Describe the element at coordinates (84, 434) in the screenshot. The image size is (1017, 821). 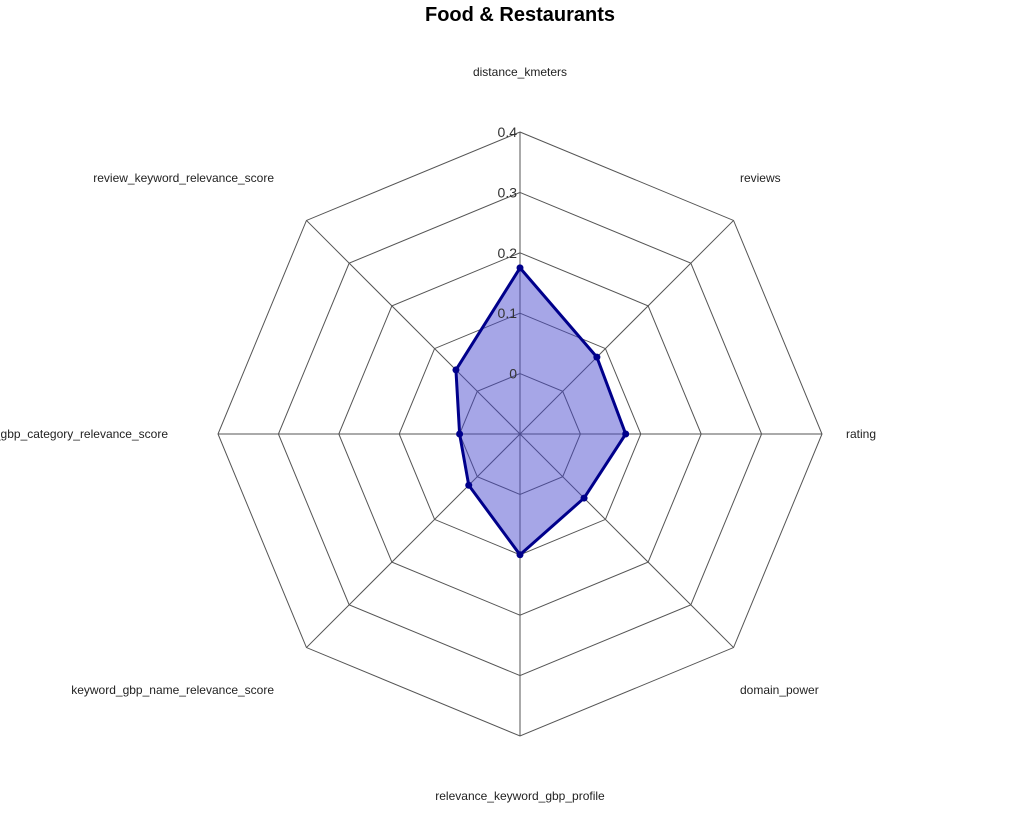
I see `axis-label-keyword_gbp_category_relevance_score: keyword_gbp_category_relevance_score` at that location.